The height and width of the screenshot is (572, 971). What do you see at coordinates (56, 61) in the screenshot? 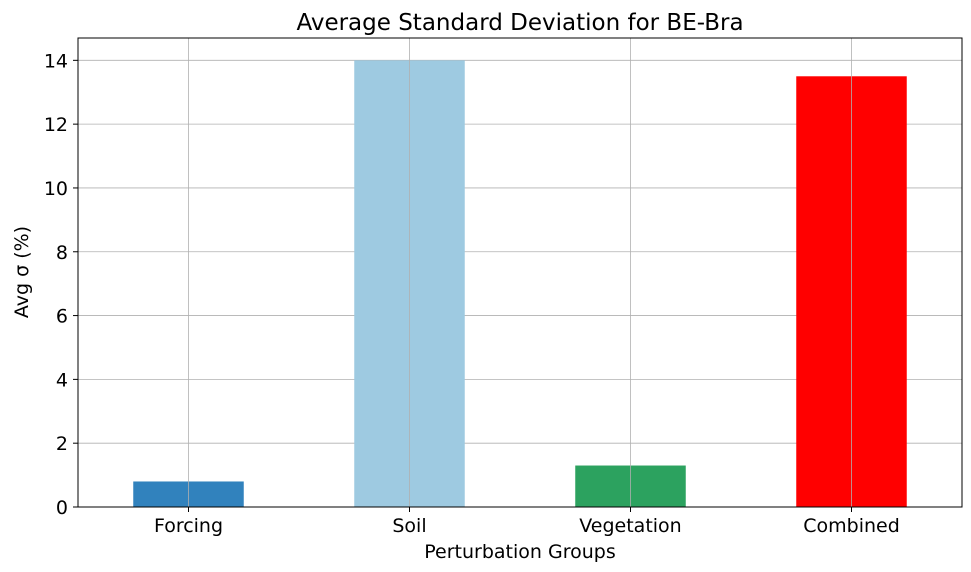
I see `y-tick-label: 14` at bounding box center [56, 61].